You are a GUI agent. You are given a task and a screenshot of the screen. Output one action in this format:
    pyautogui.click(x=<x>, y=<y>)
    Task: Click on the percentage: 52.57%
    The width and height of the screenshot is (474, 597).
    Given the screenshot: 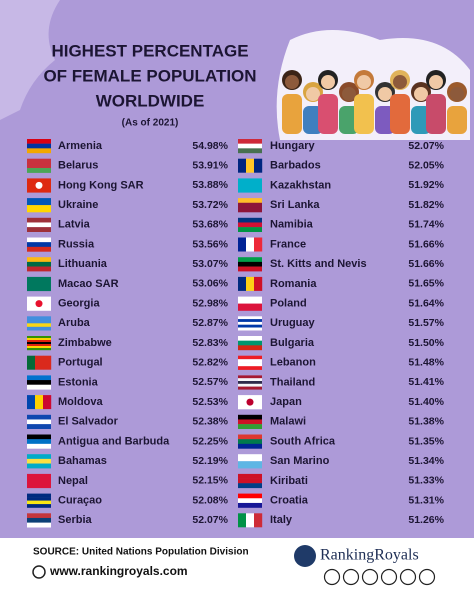 What is the action you would take?
    pyautogui.click(x=210, y=382)
    